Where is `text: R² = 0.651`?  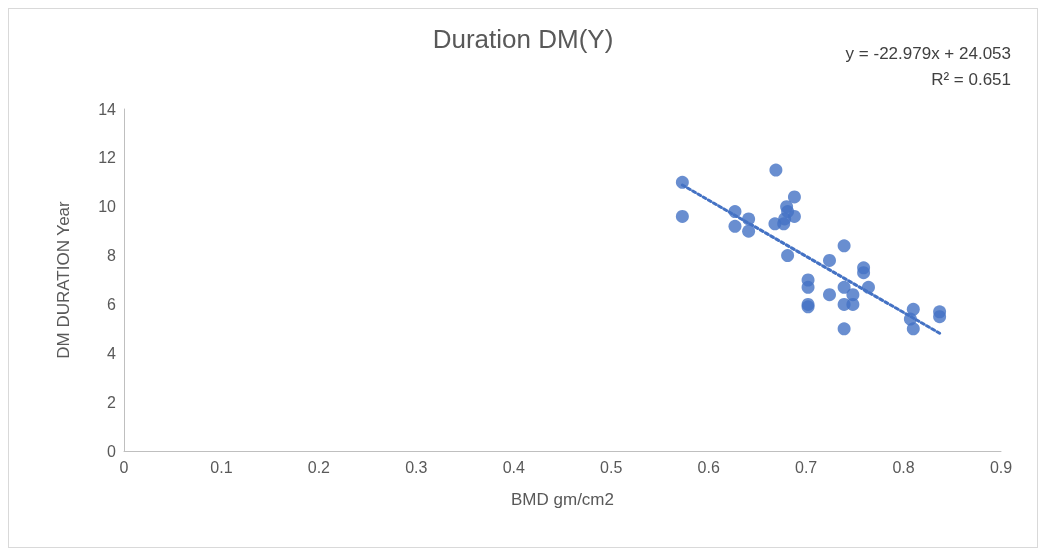 text: R² = 0.651 is located at coordinates (971, 79).